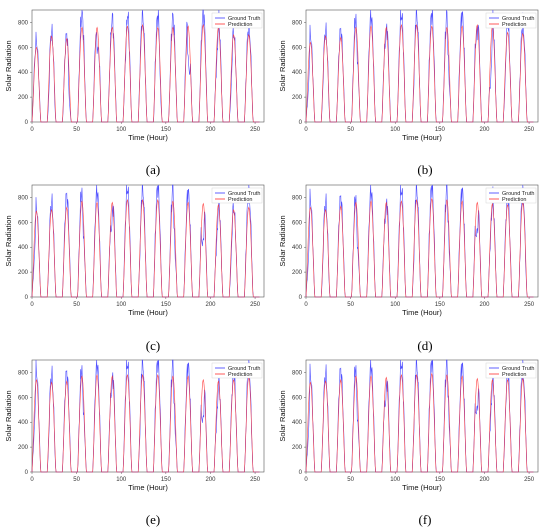  I want to click on caption-d: (d), so click(425, 345).